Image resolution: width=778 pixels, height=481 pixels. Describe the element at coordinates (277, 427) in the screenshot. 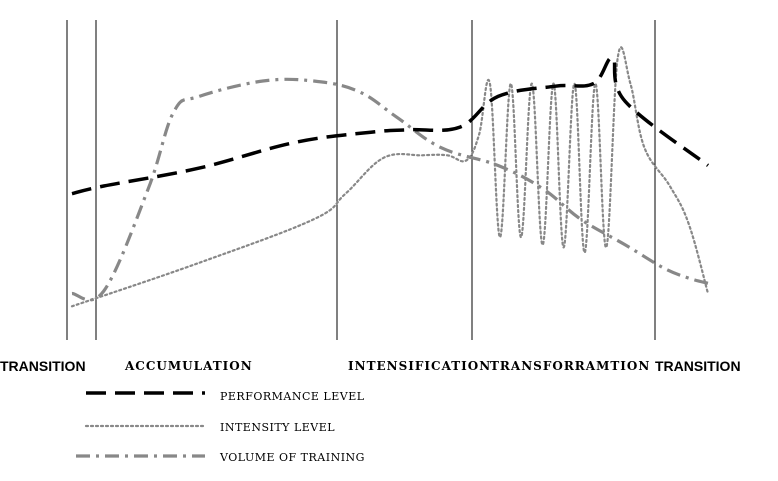

I see `legend-label-intensity: INTENSITY LEVEL` at that location.